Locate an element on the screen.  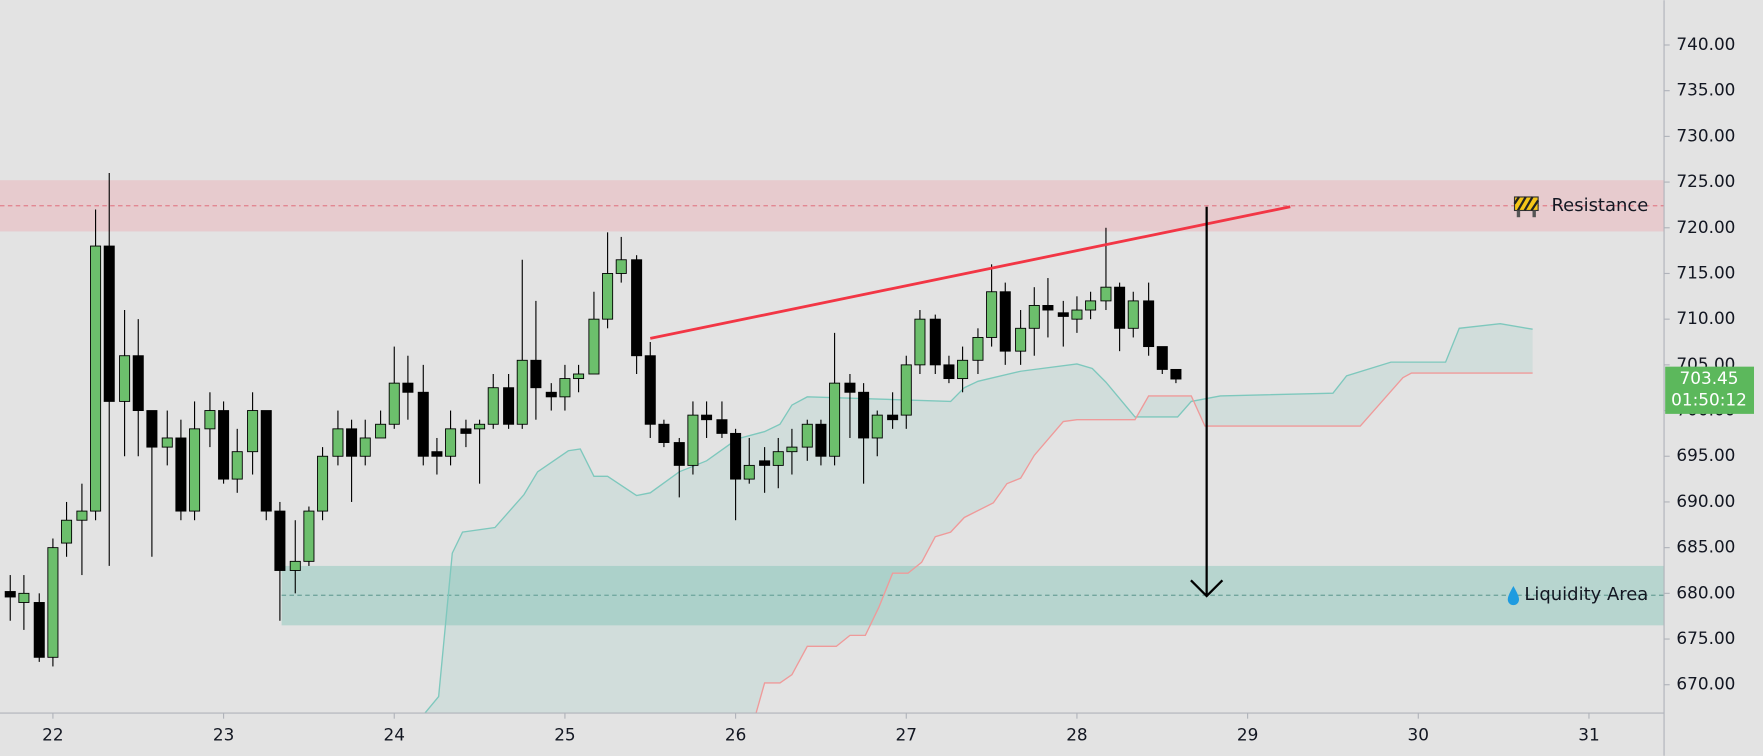
x-tick-label: 31 is located at coordinates (1588, 735).